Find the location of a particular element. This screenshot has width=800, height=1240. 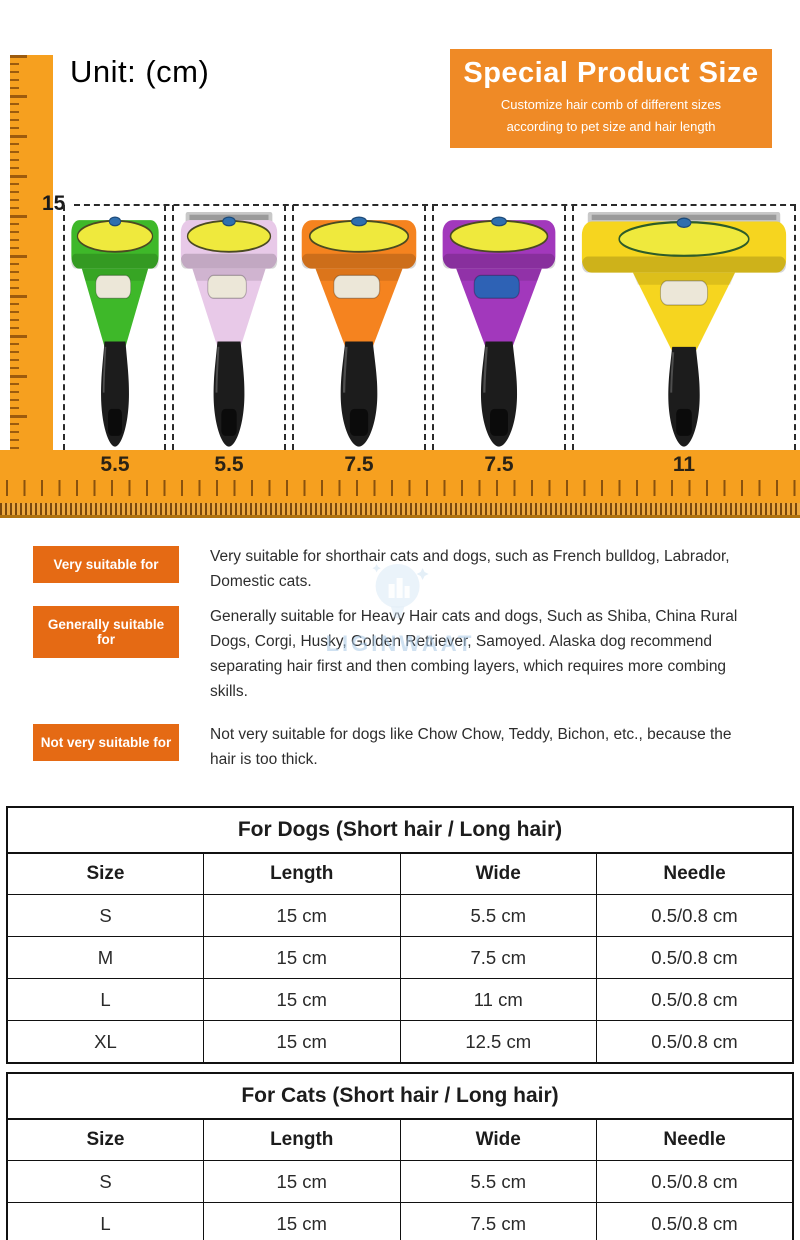

cell-size: XL is located at coordinates (105, 1042).